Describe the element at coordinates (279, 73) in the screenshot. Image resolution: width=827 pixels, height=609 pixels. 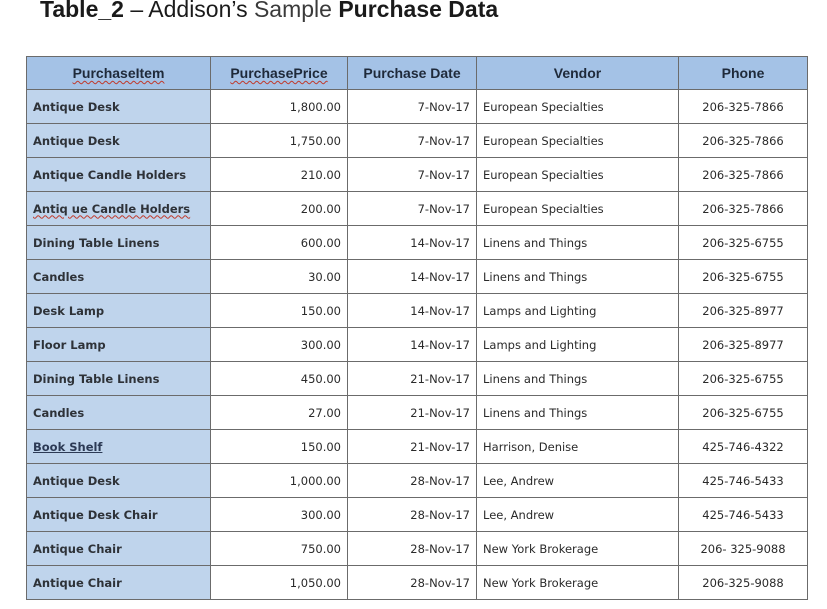
I see `column-header-purchase-price: PurchasePrice` at that location.